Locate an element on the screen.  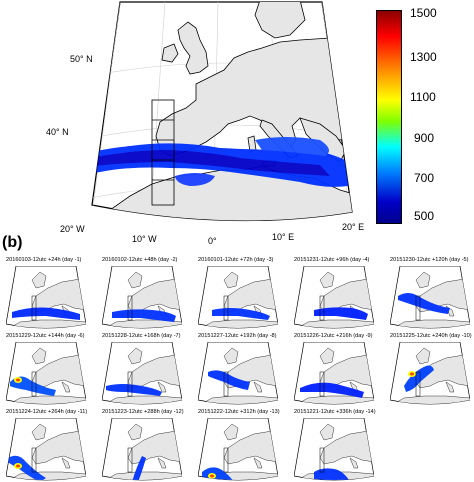
forecast-title: 20151228-12utc +168h (day -7) is located at coordinates (141, 336).